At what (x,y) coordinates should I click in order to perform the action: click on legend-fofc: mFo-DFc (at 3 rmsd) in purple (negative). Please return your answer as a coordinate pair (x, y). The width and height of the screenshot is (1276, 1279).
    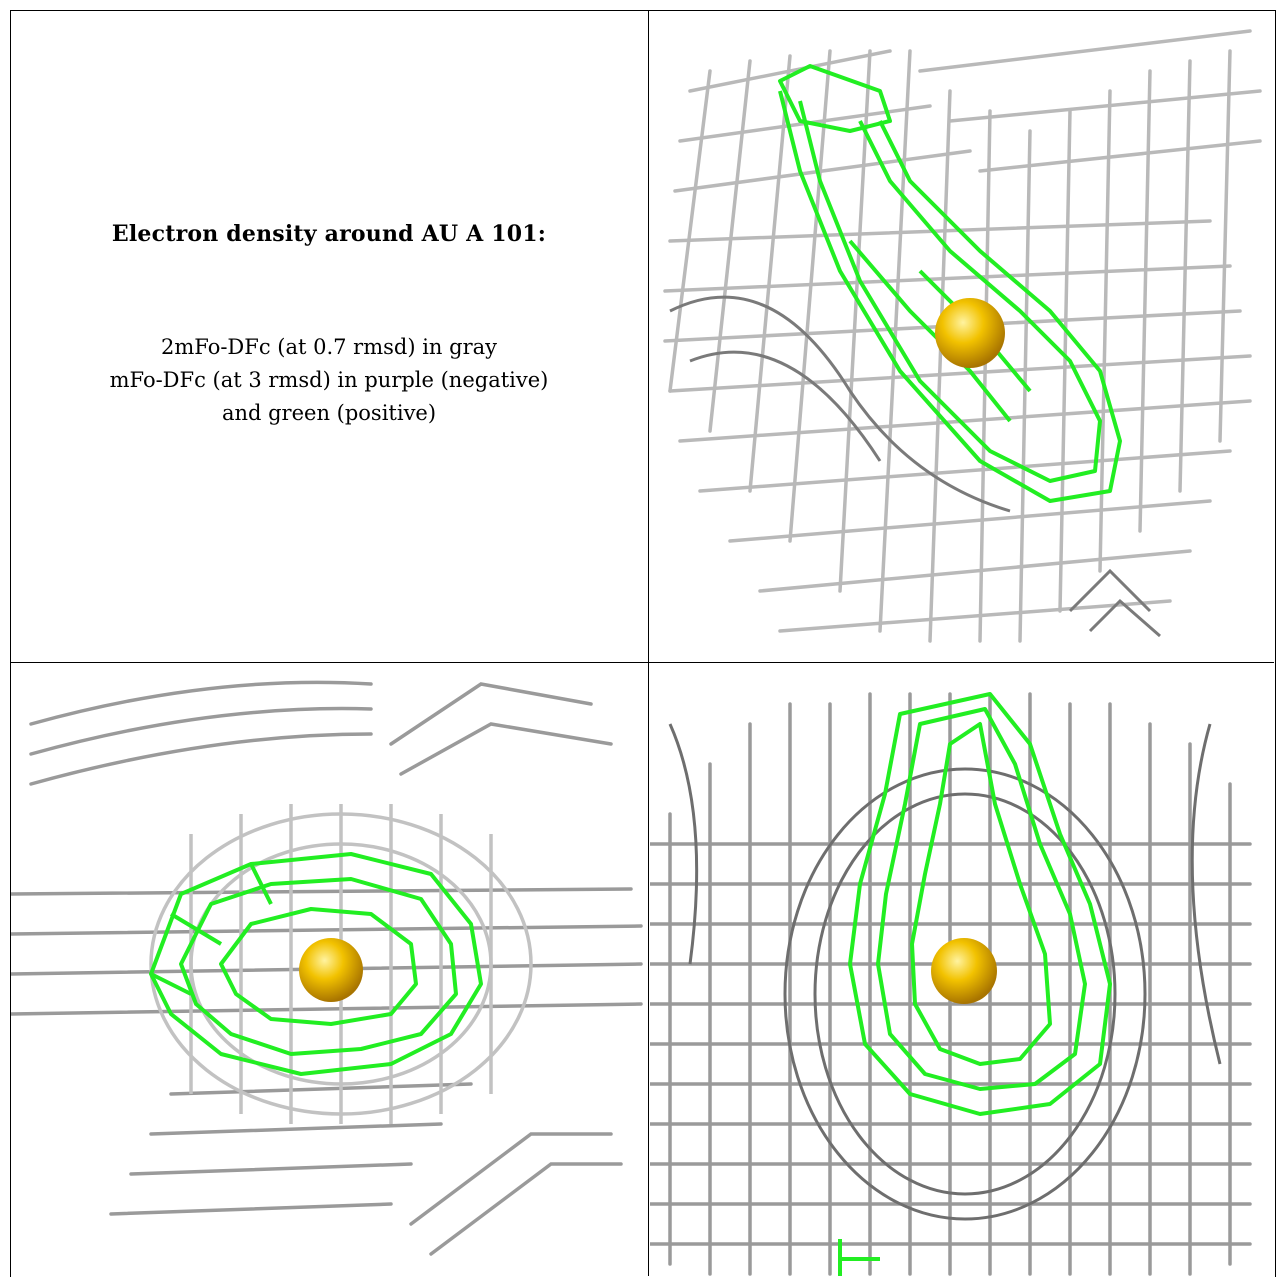
    Looking at the image, I should click on (329, 380).